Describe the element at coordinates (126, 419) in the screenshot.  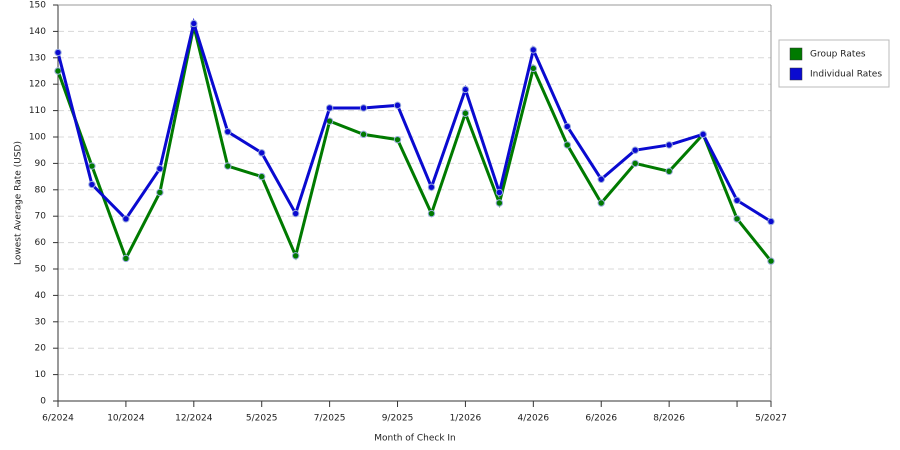
I see `x-tick-label: 10/2024` at that location.